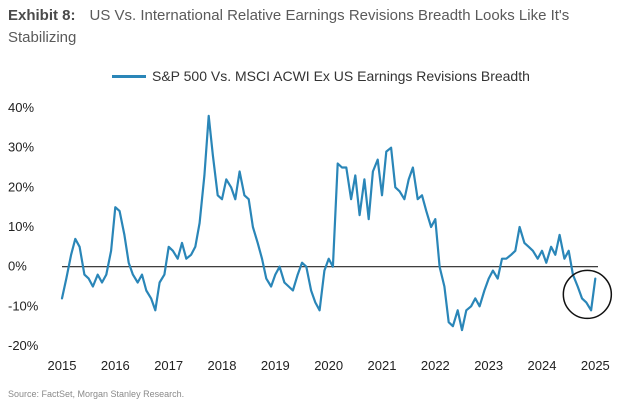 This screenshot has height=406, width=631. I want to click on x-tick-label: 2022, so click(435, 365).